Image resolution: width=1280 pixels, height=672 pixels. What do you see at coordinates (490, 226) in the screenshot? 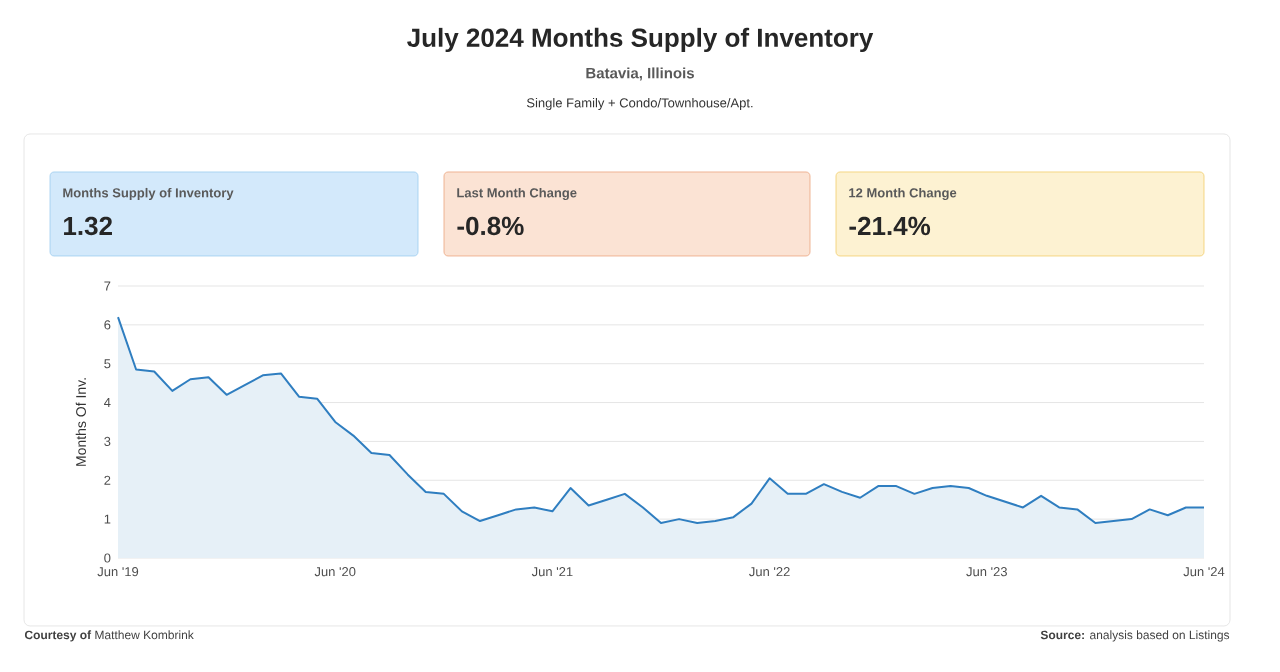
I see `text: -0.8%` at bounding box center [490, 226].